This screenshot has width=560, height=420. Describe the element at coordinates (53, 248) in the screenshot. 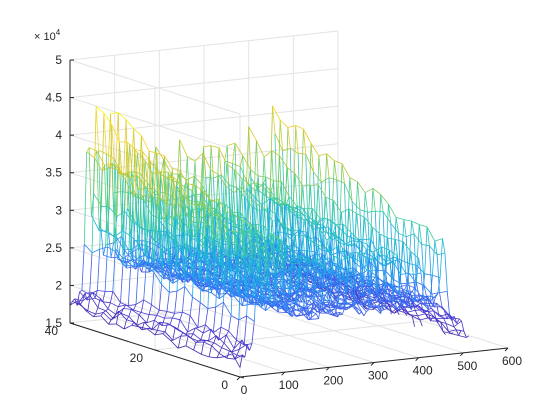

I see `z-tick-label: 2.5` at that location.